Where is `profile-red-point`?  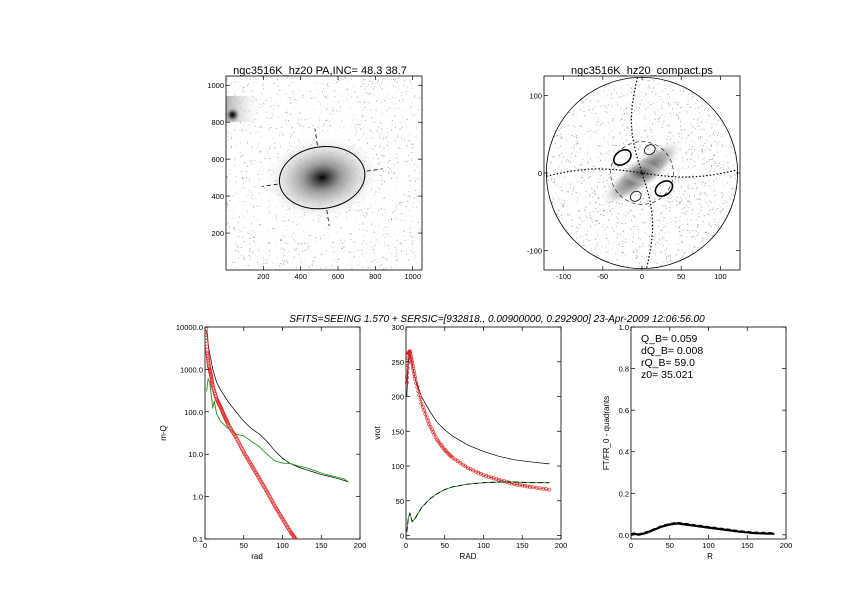
profile-red-point is located at coordinates (295, 537).